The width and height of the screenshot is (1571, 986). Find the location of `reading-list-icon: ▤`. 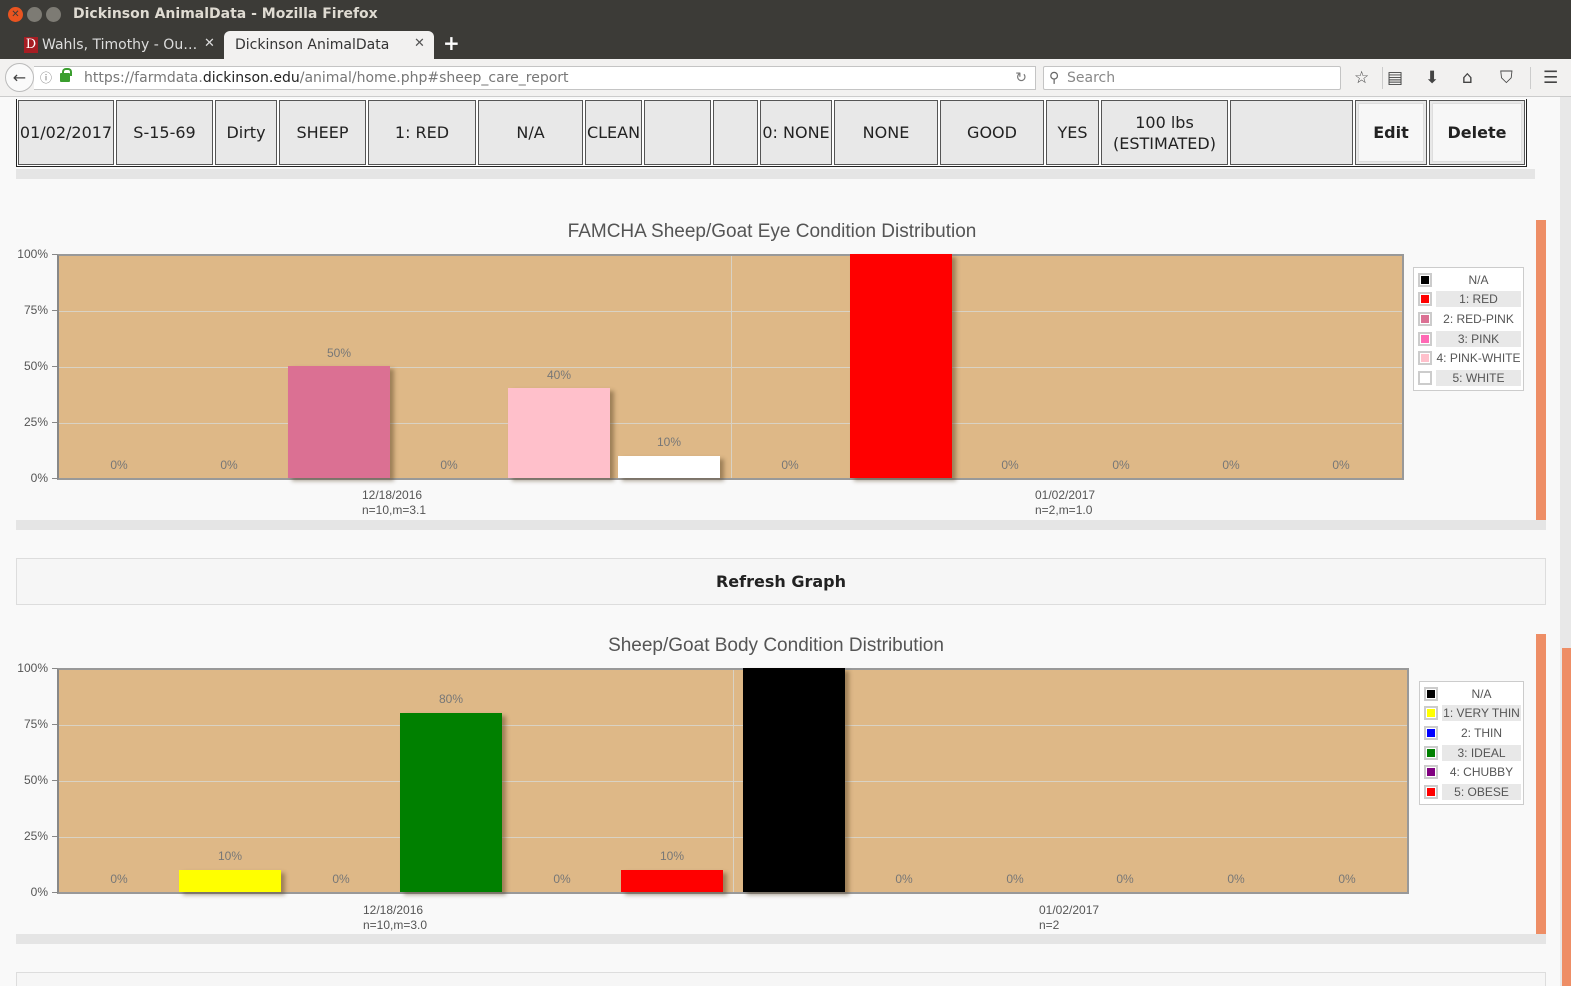

reading-list-icon: ▤ is located at coordinates (1395, 78).